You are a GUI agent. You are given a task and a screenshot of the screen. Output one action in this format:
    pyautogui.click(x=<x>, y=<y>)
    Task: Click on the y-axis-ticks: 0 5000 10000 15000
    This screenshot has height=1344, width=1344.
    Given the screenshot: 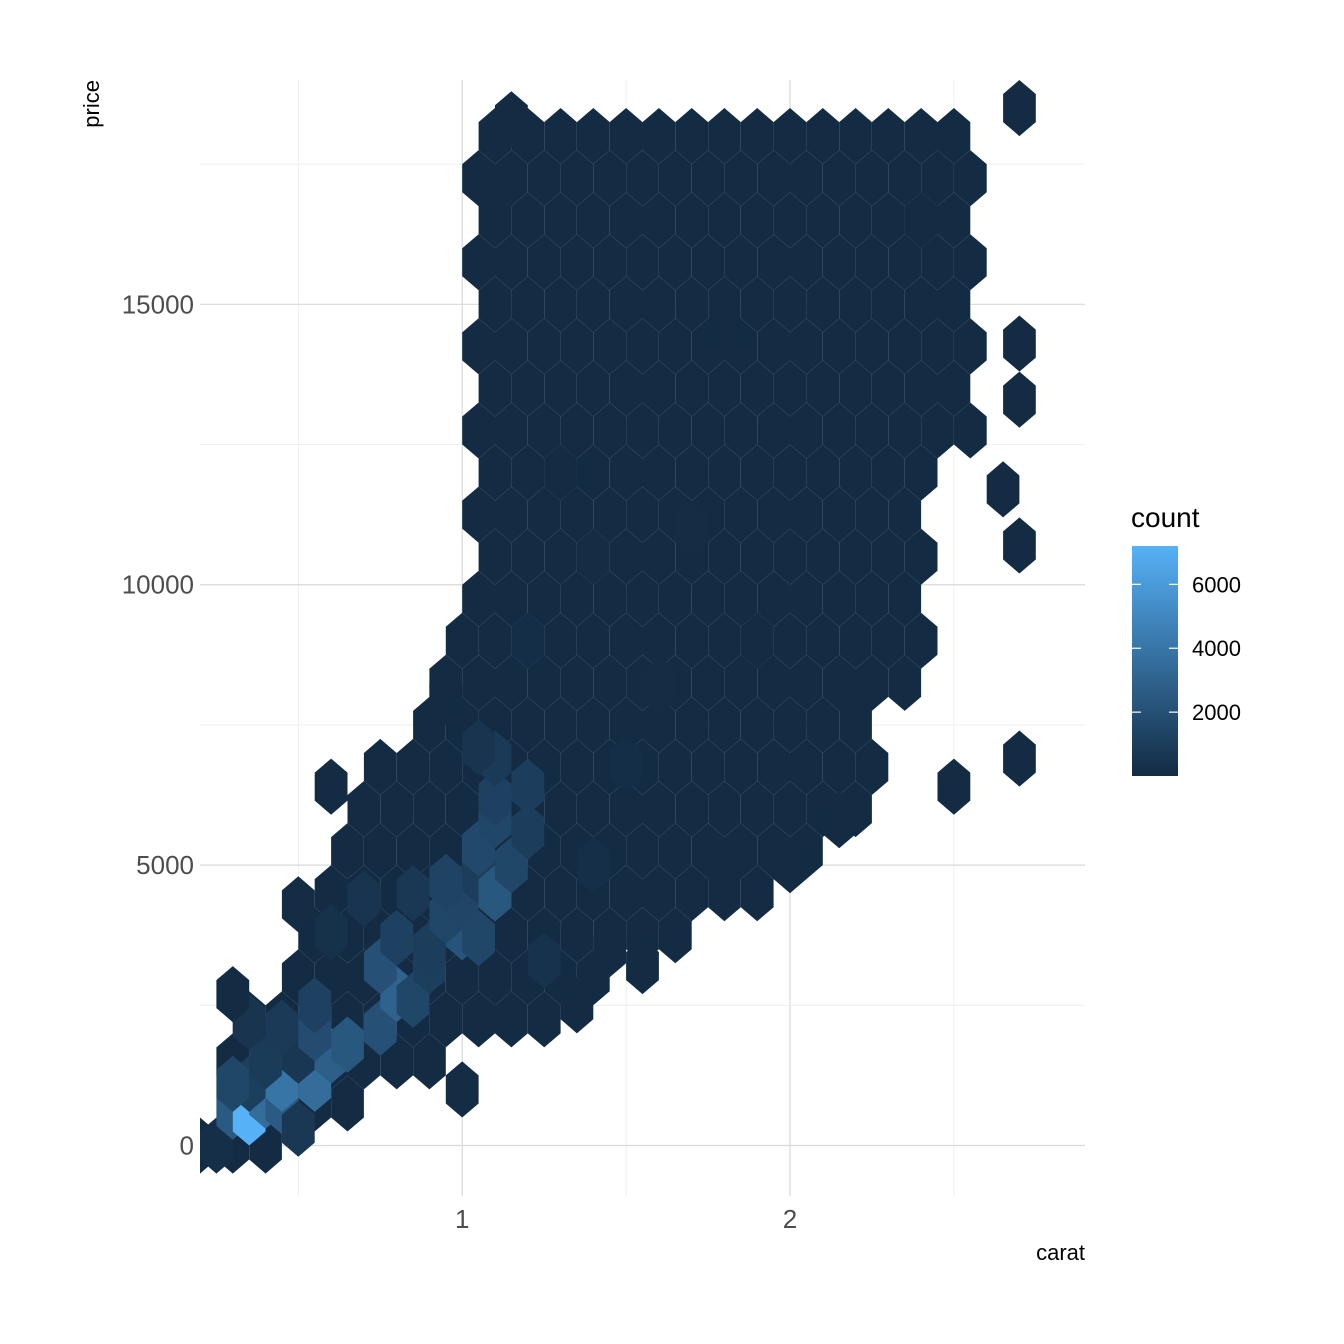 What is the action you would take?
    pyautogui.click(x=158, y=724)
    